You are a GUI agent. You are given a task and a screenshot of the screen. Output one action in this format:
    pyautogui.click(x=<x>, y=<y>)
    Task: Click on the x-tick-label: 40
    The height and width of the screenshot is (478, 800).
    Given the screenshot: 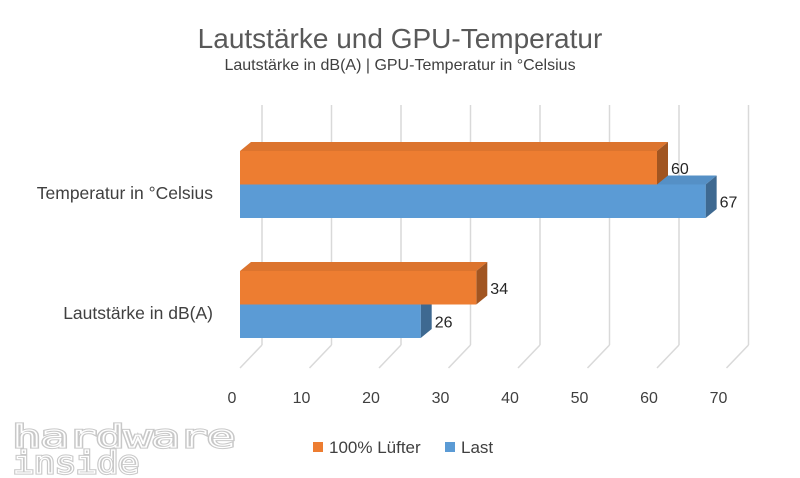 What is the action you would take?
    pyautogui.click(x=510, y=398)
    